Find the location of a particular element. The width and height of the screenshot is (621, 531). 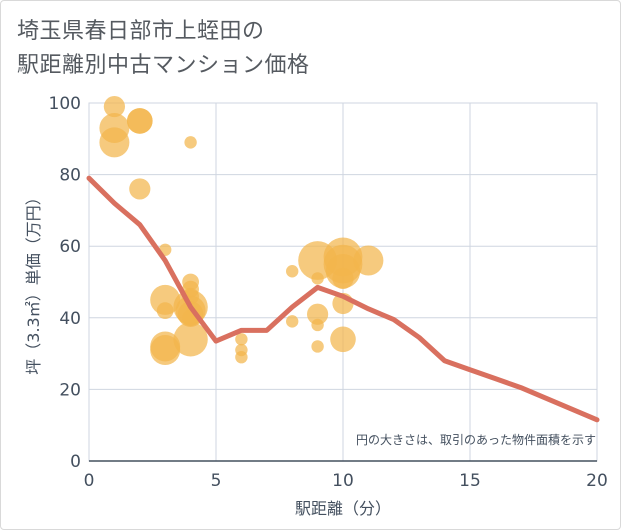

y-axis-label: 坪（3.3㎡）単価（万円） is located at coordinates (33, 281).